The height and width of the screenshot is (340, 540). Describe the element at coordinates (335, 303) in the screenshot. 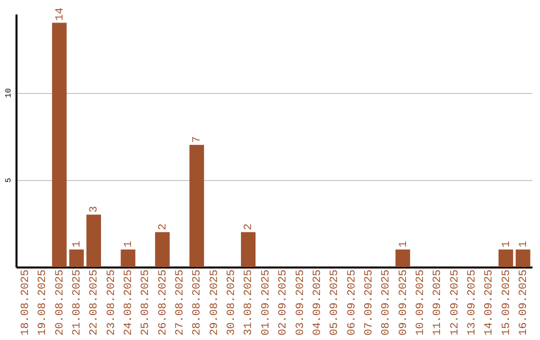

I see `x-tick-label: 05.09.2025` at that location.